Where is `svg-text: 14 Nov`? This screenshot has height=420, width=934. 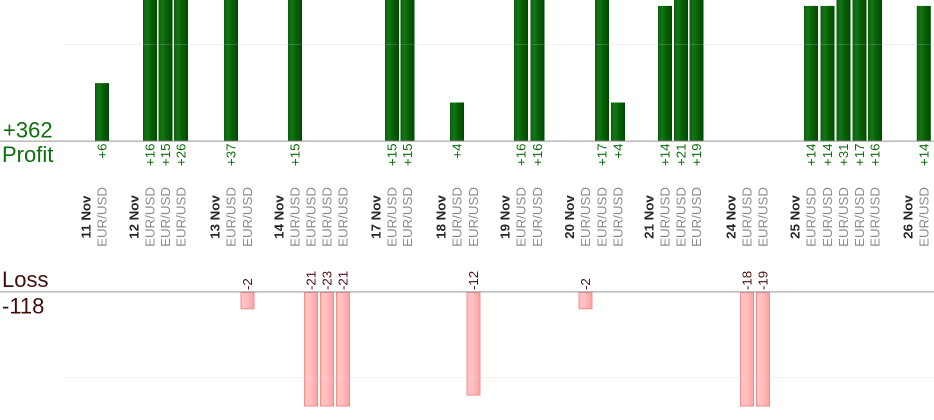 svg-text: 14 Nov is located at coordinates (279, 217).